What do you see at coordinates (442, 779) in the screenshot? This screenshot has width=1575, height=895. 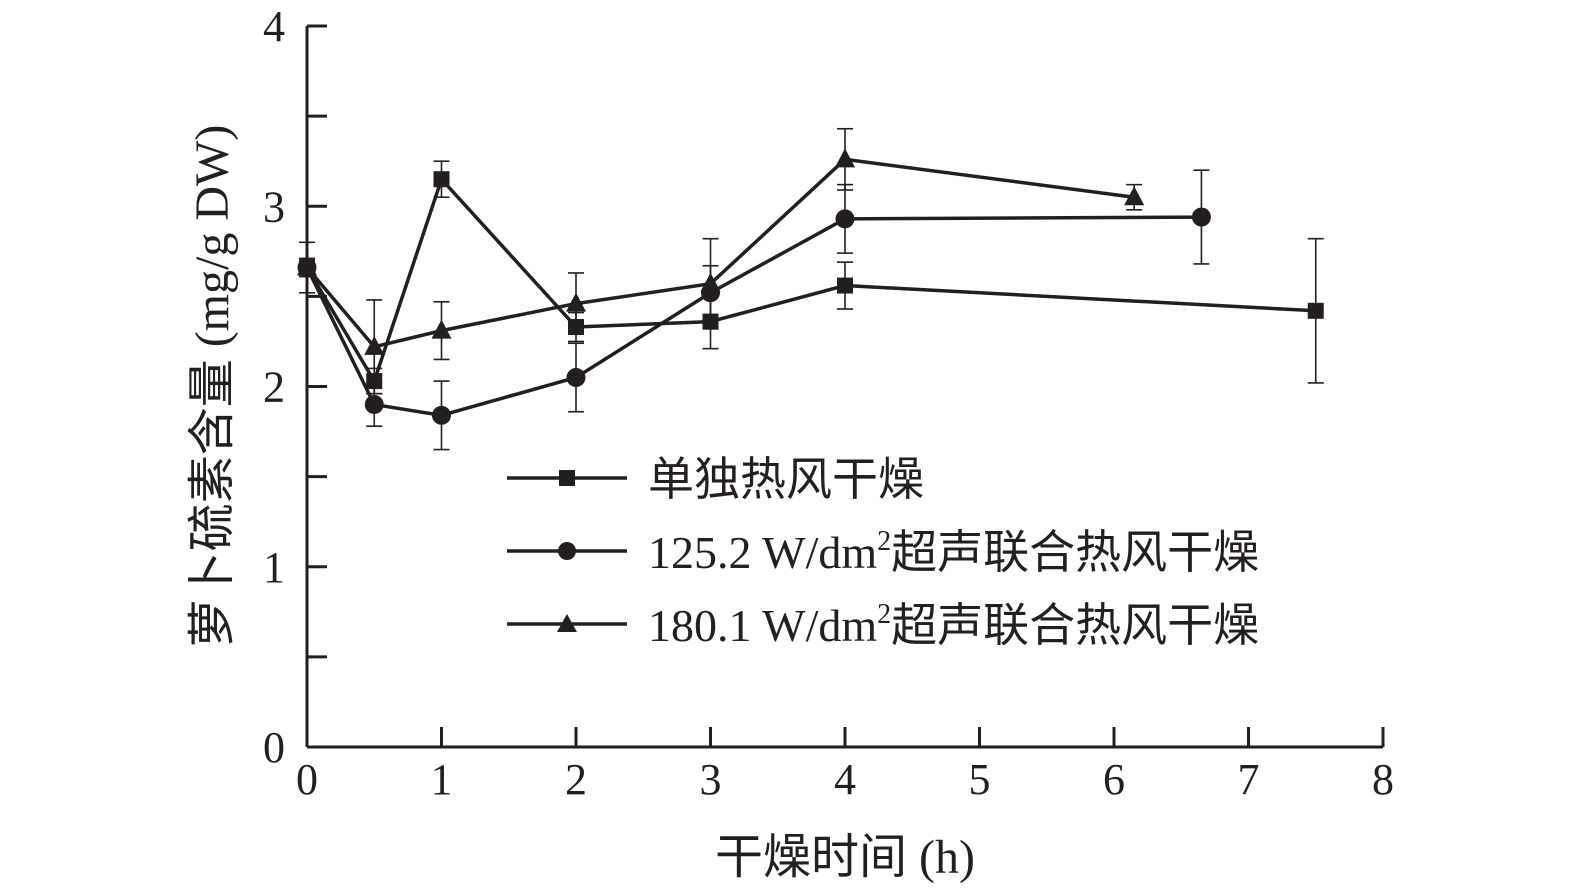 I see `x-tick-label: 1` at bounding box center [442, 779].